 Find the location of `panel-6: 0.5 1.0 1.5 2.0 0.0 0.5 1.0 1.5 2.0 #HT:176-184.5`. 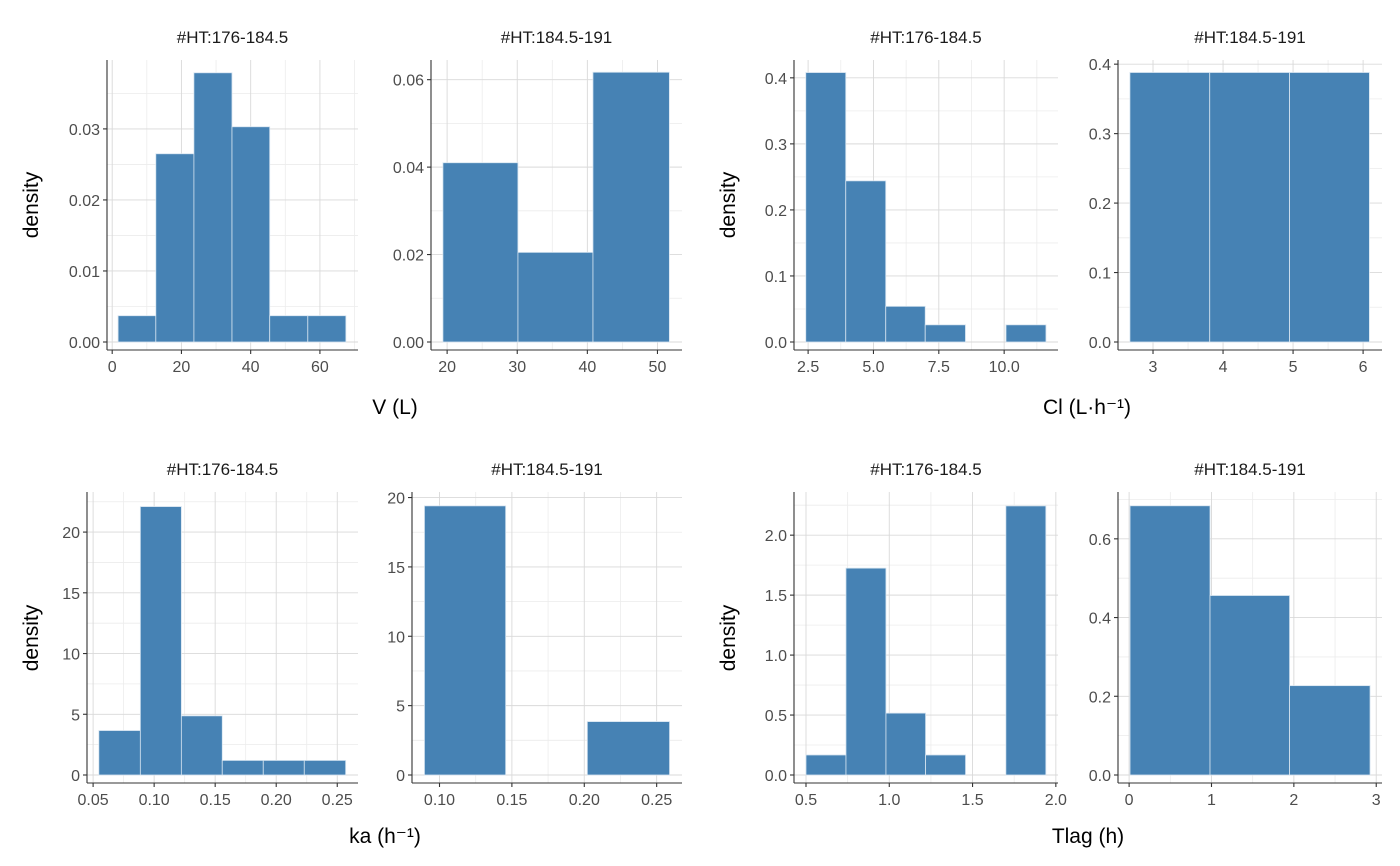

panel-6: 0.5 1.0 1.5 2.0 0.0 0.5 1.0 1.5 2.0 #HT:176-184.5 is located at coordinates (916, 634).